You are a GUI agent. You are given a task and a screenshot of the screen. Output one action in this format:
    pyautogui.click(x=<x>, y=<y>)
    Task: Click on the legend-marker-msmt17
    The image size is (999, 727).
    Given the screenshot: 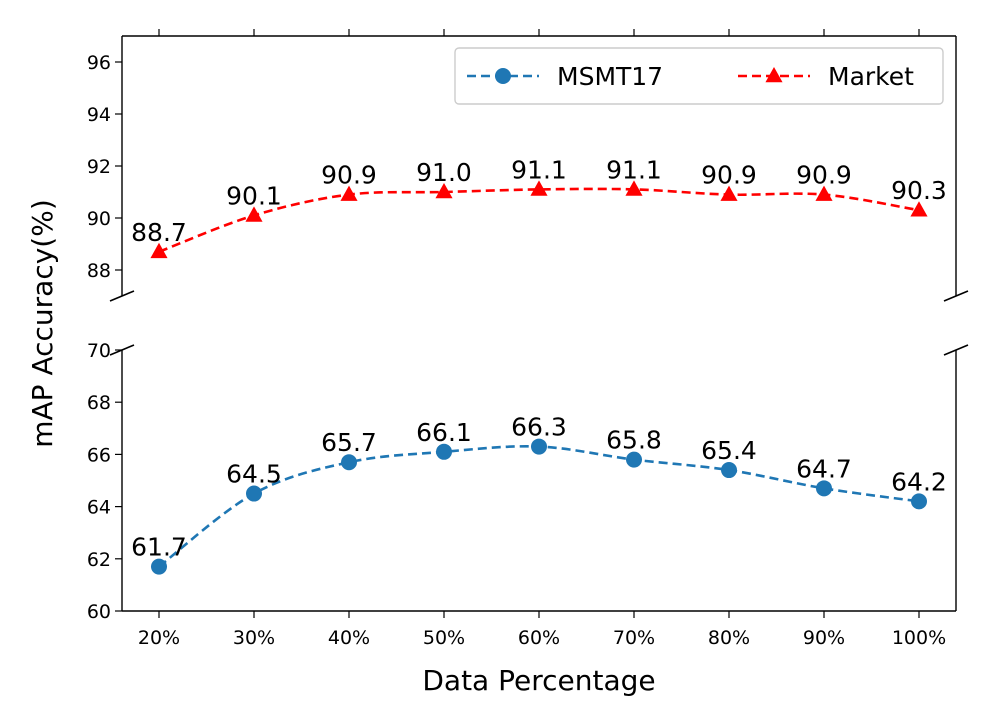 What is the action you would take?
    pyautogui.click(x=503, y=76)
    